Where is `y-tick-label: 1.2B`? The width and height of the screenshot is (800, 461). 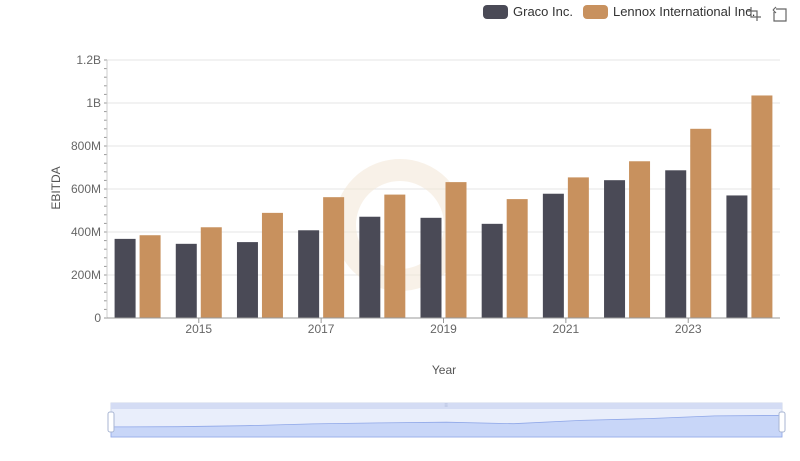 y-tick-label: 1.2B is located at coordinates (88, 60).